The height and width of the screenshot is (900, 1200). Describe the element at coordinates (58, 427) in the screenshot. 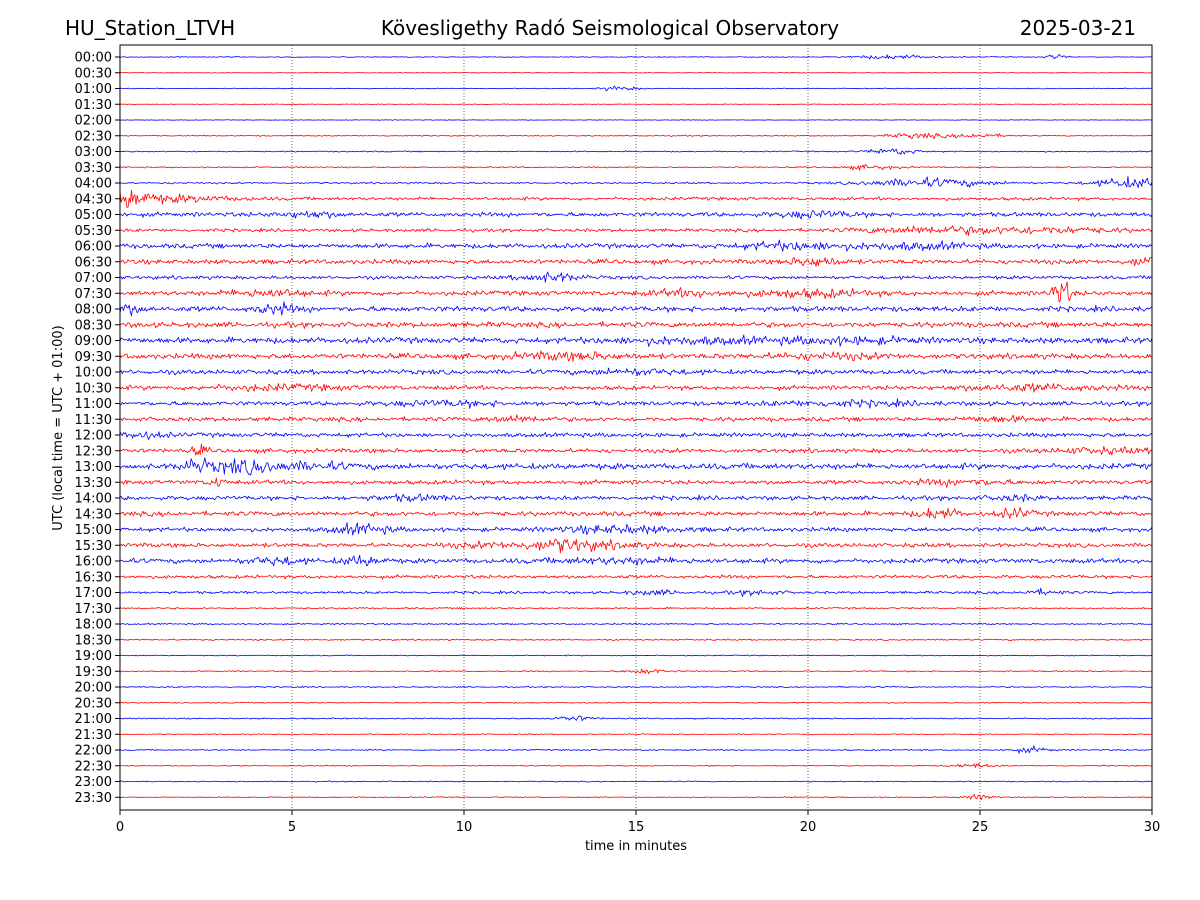

I see `y-axis-label: UTC (local time = UTC + 01:00)` at that location.